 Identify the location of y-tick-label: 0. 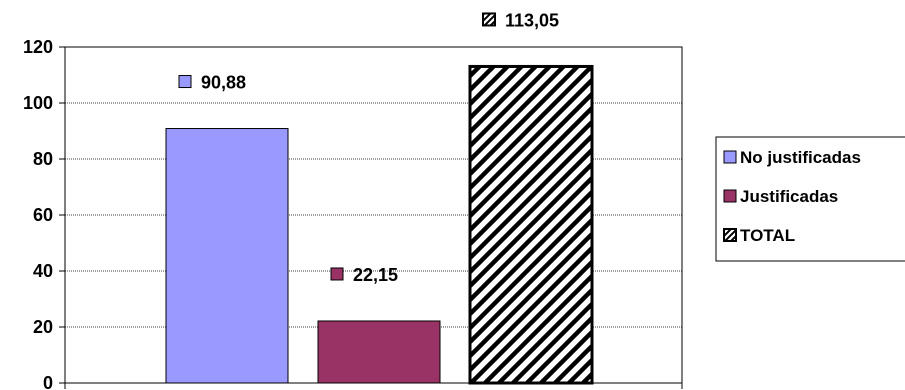
(48, 381).